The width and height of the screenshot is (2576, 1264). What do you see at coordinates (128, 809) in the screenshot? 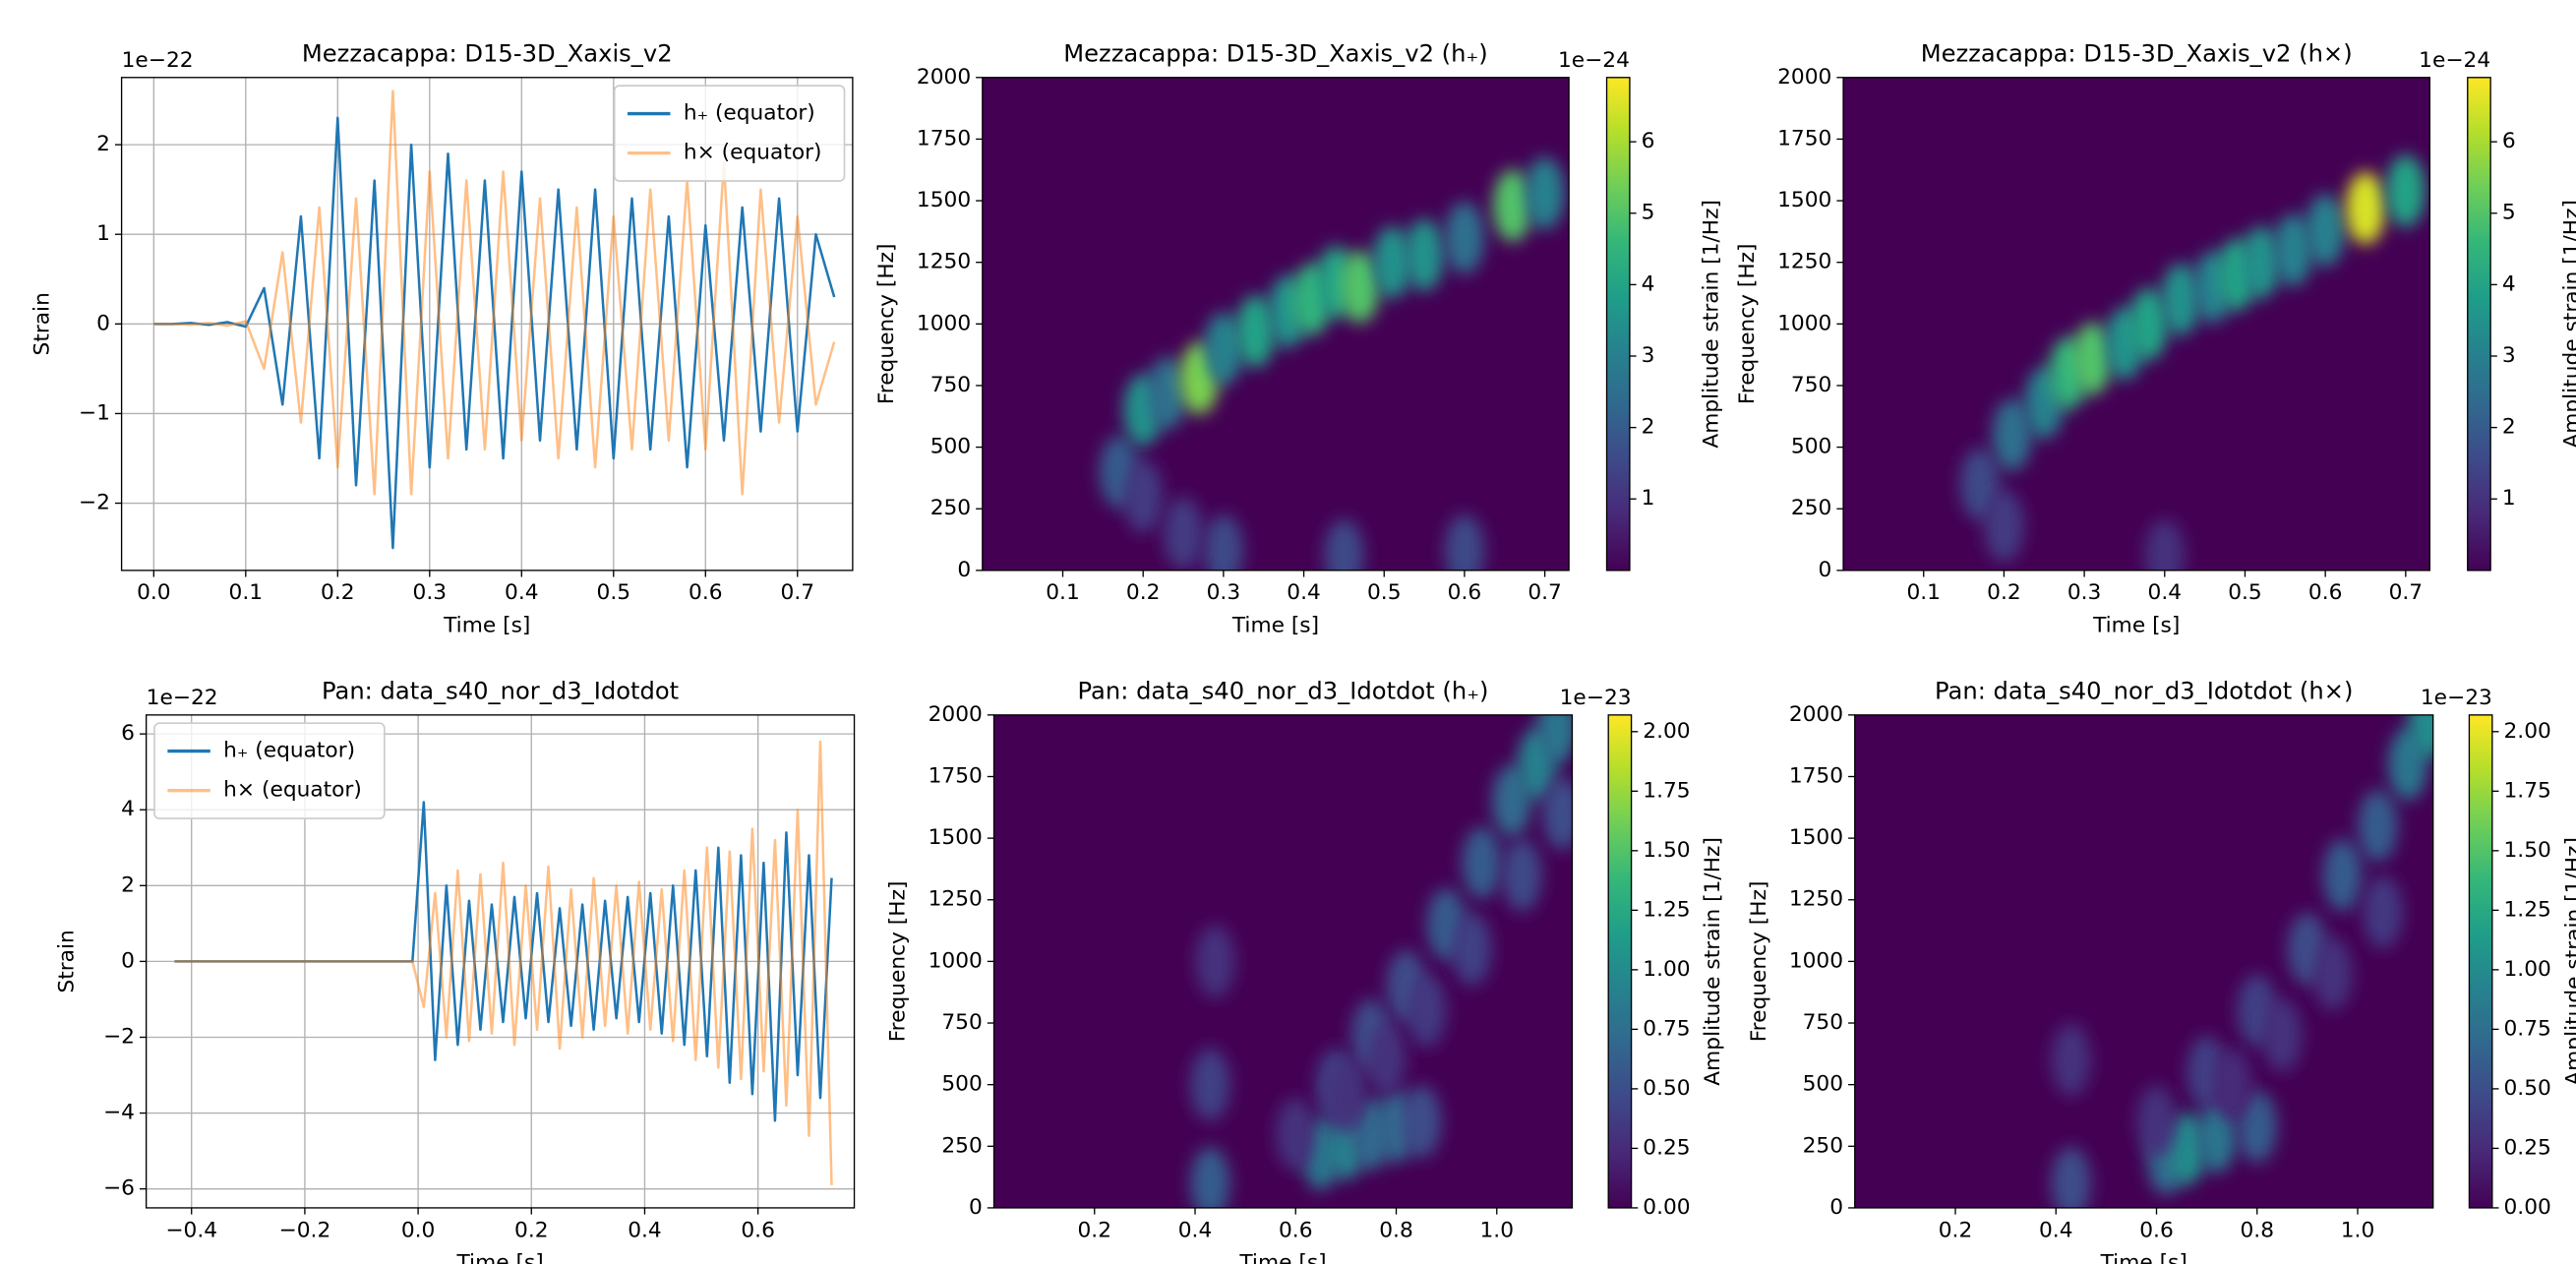
I see `y-tick-label: 4` at bounding box center [128, 809].